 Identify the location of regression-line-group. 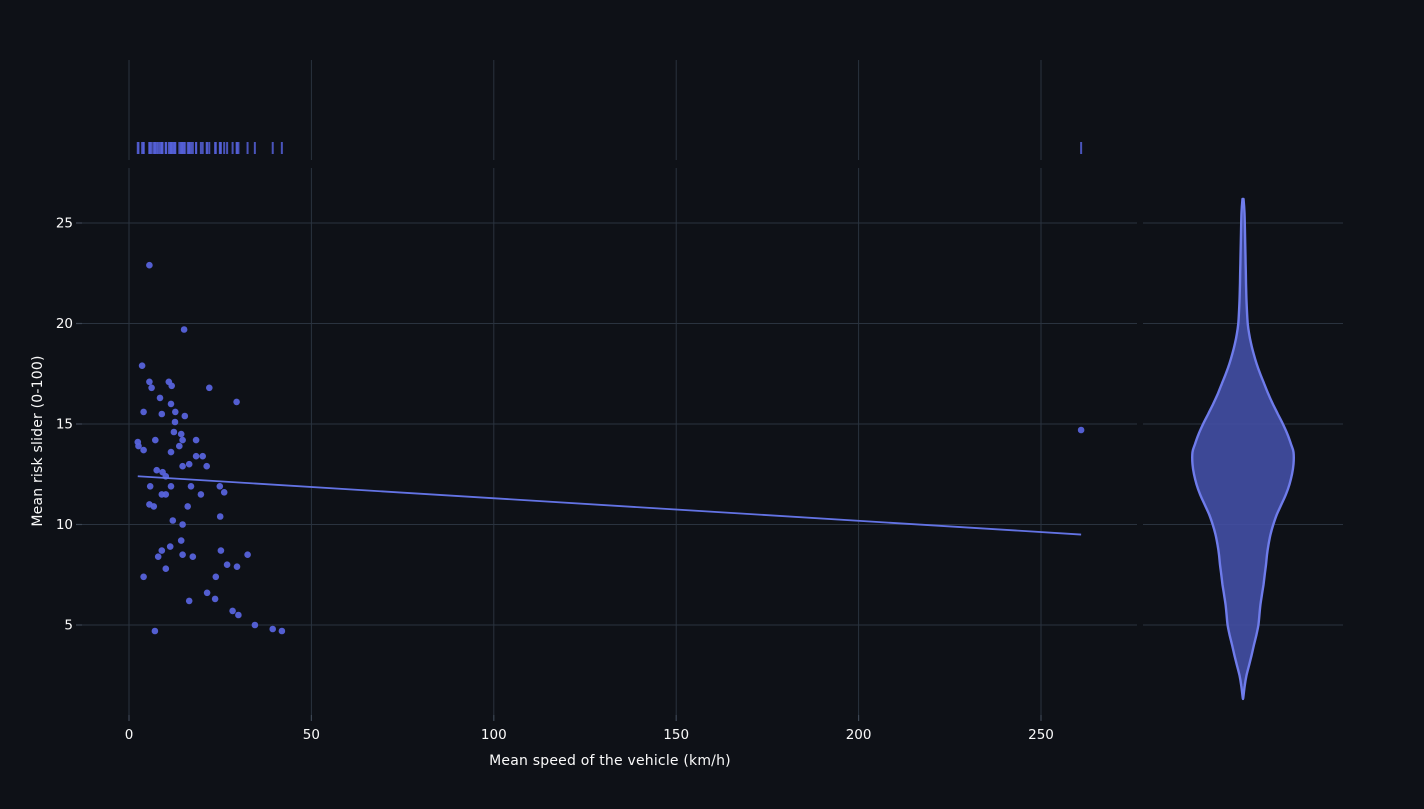
(609, 505).